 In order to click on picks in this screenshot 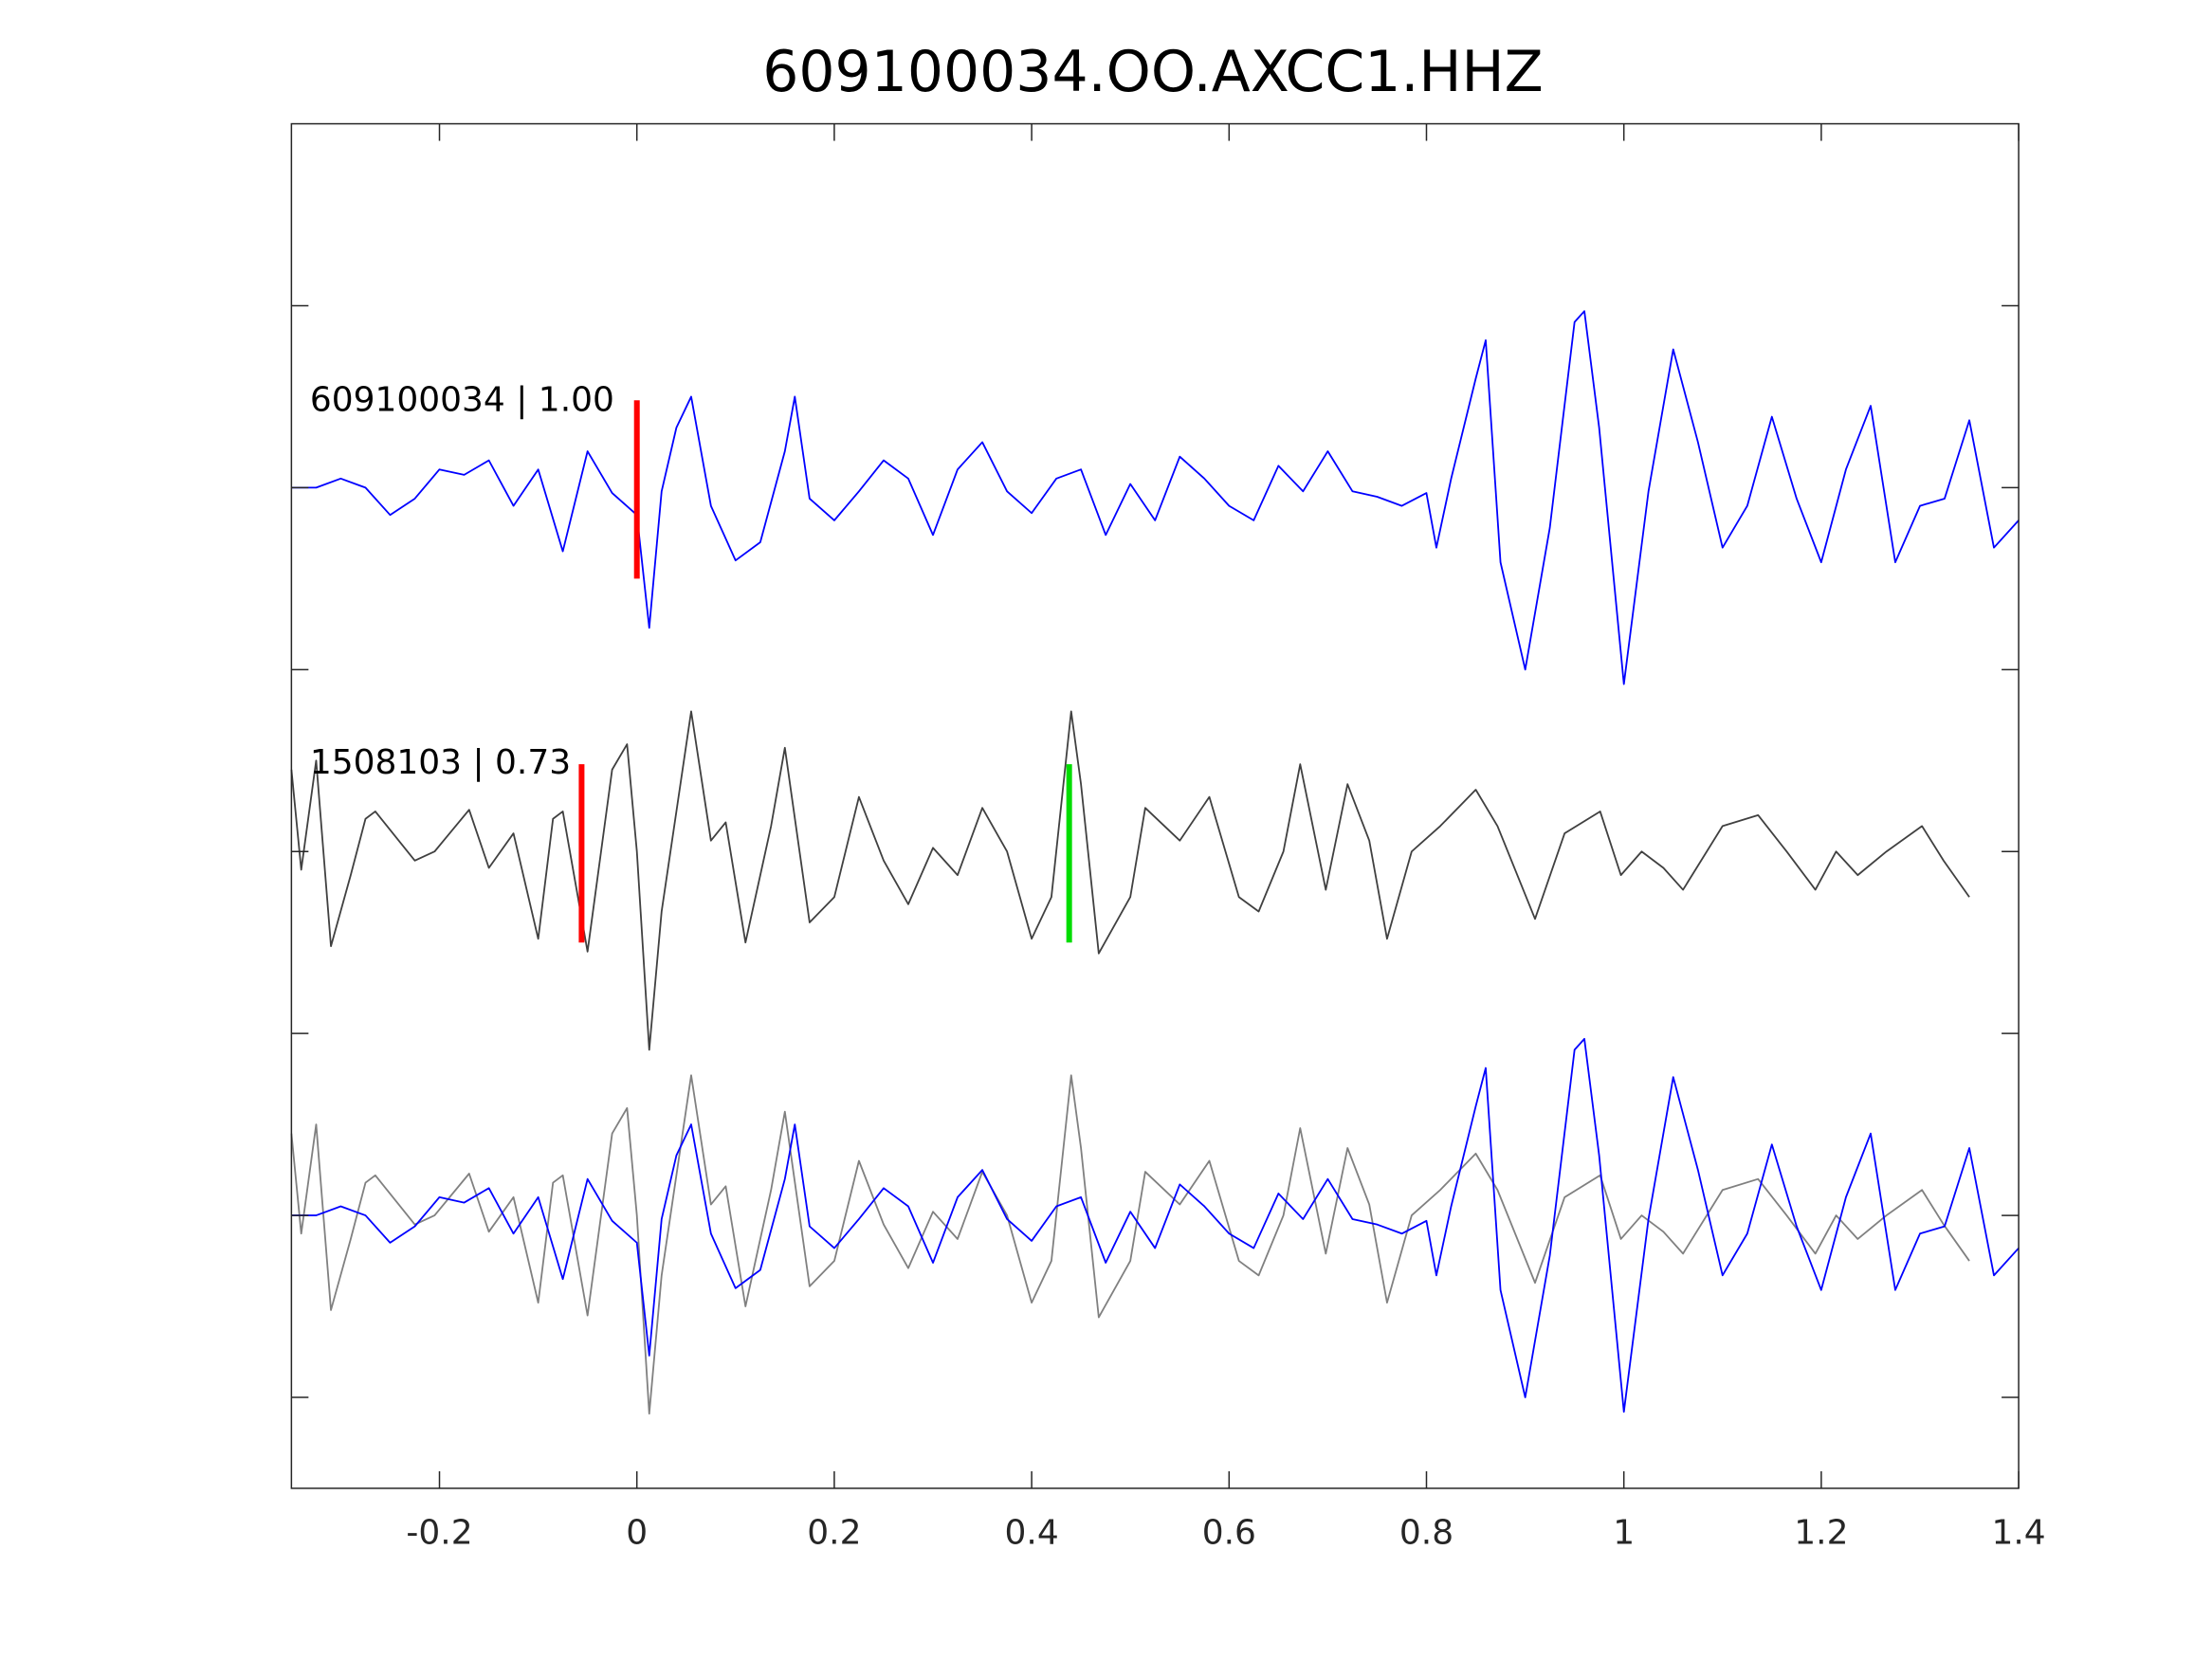, I will do `click(825, 671)`.